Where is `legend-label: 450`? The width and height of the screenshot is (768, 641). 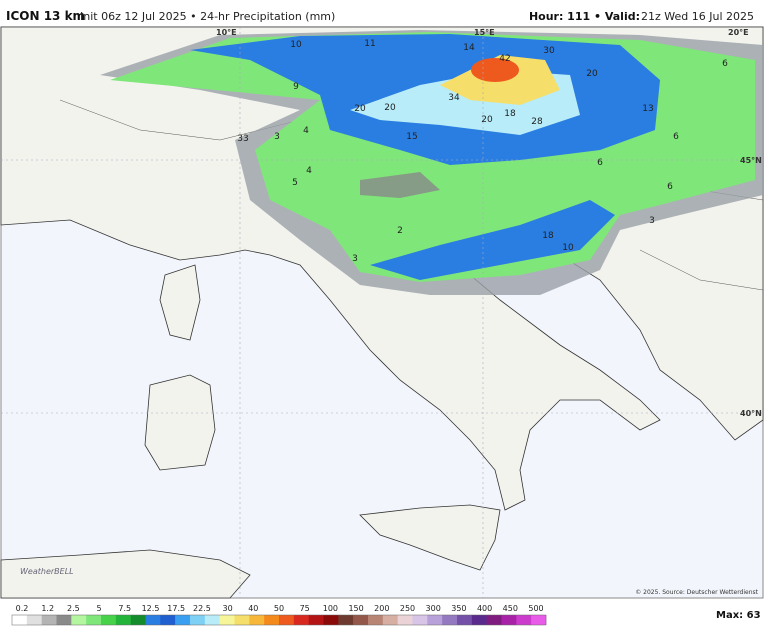
legend-label: 450 is located at coordinates (510, 608).